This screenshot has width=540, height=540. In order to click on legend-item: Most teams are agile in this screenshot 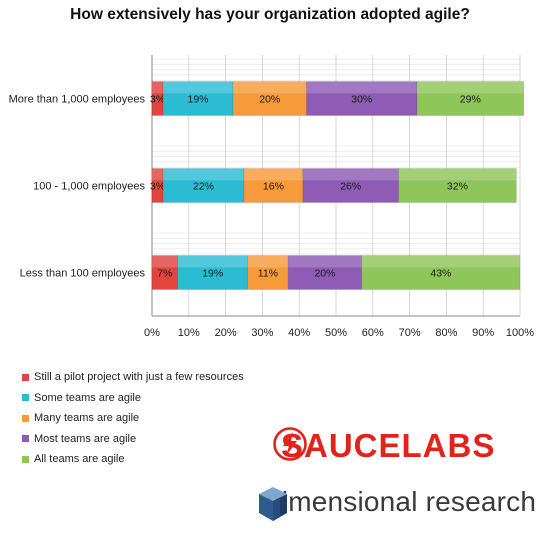, I will do `click(133, 439)`.